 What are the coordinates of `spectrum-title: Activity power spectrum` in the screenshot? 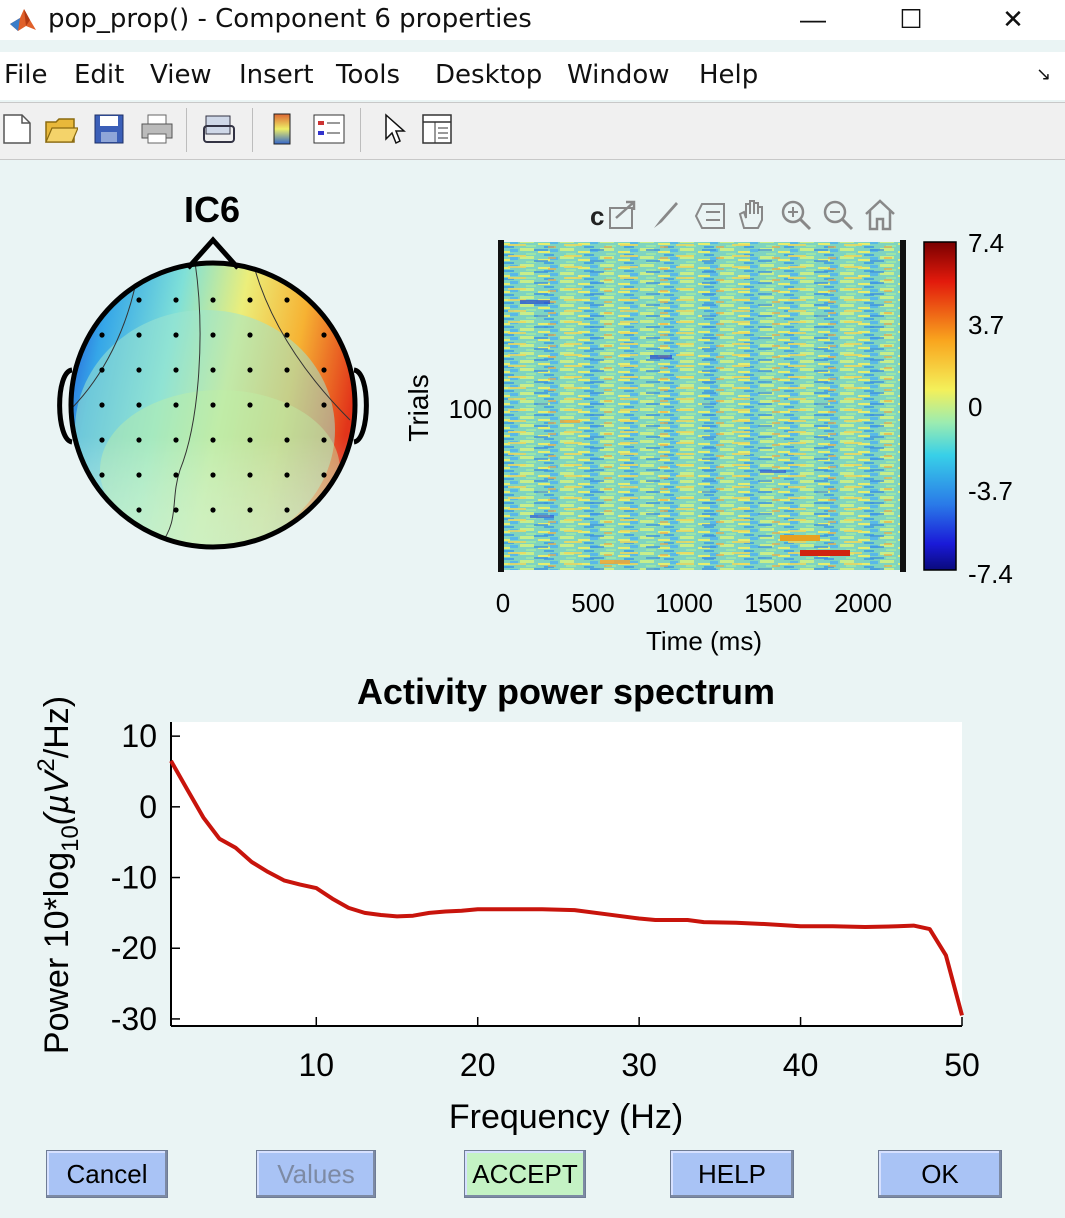 It's located at (566, 691).